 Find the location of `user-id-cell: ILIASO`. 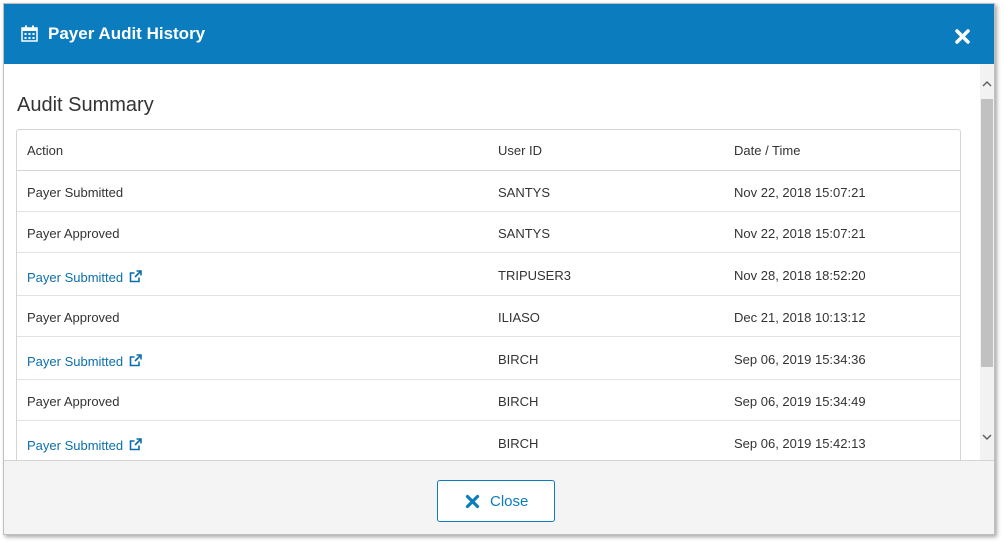

user-id-cell: ILIASO is located at coordinates (519, 317).